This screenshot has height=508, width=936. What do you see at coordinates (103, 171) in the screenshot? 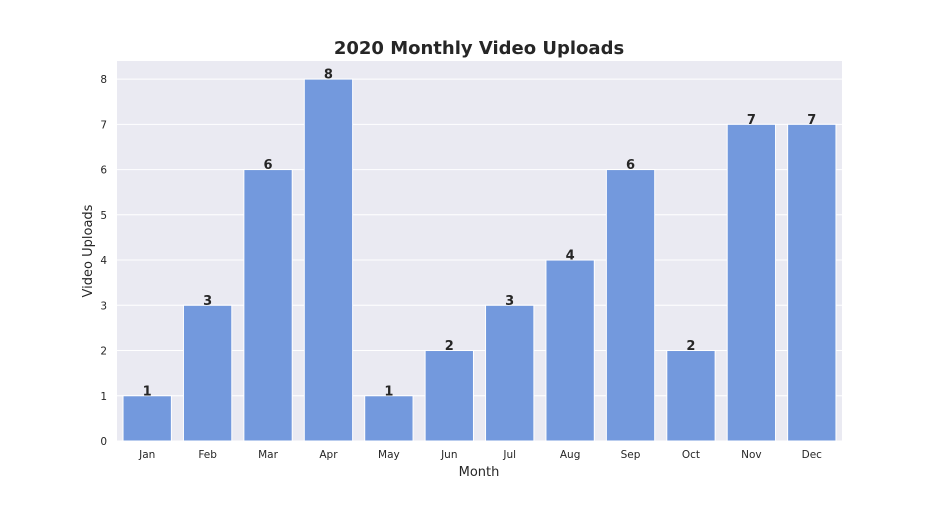
I see `y-tick-label: 6` at bounding box center [103, 171].